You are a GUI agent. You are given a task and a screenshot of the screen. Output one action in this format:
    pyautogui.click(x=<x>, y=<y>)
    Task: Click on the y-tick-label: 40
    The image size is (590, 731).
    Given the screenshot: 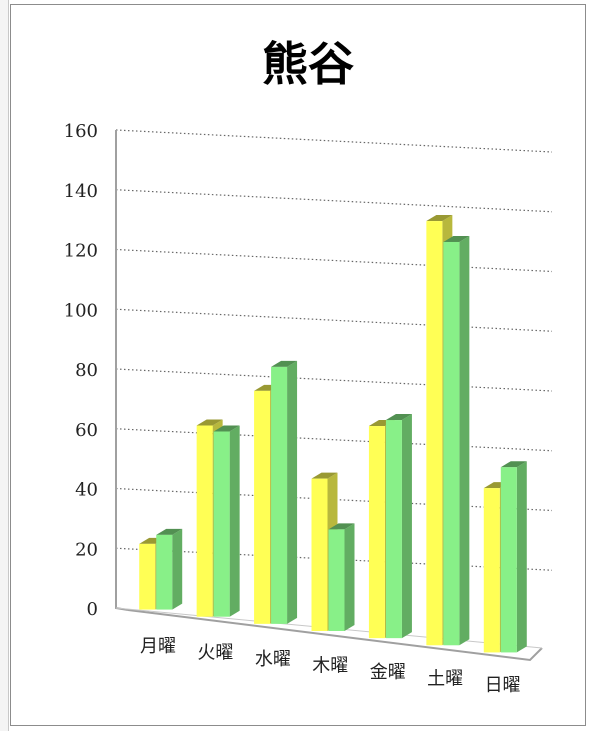 What is the action you would take?
    pyautogui.click(x=86, y=490)
    